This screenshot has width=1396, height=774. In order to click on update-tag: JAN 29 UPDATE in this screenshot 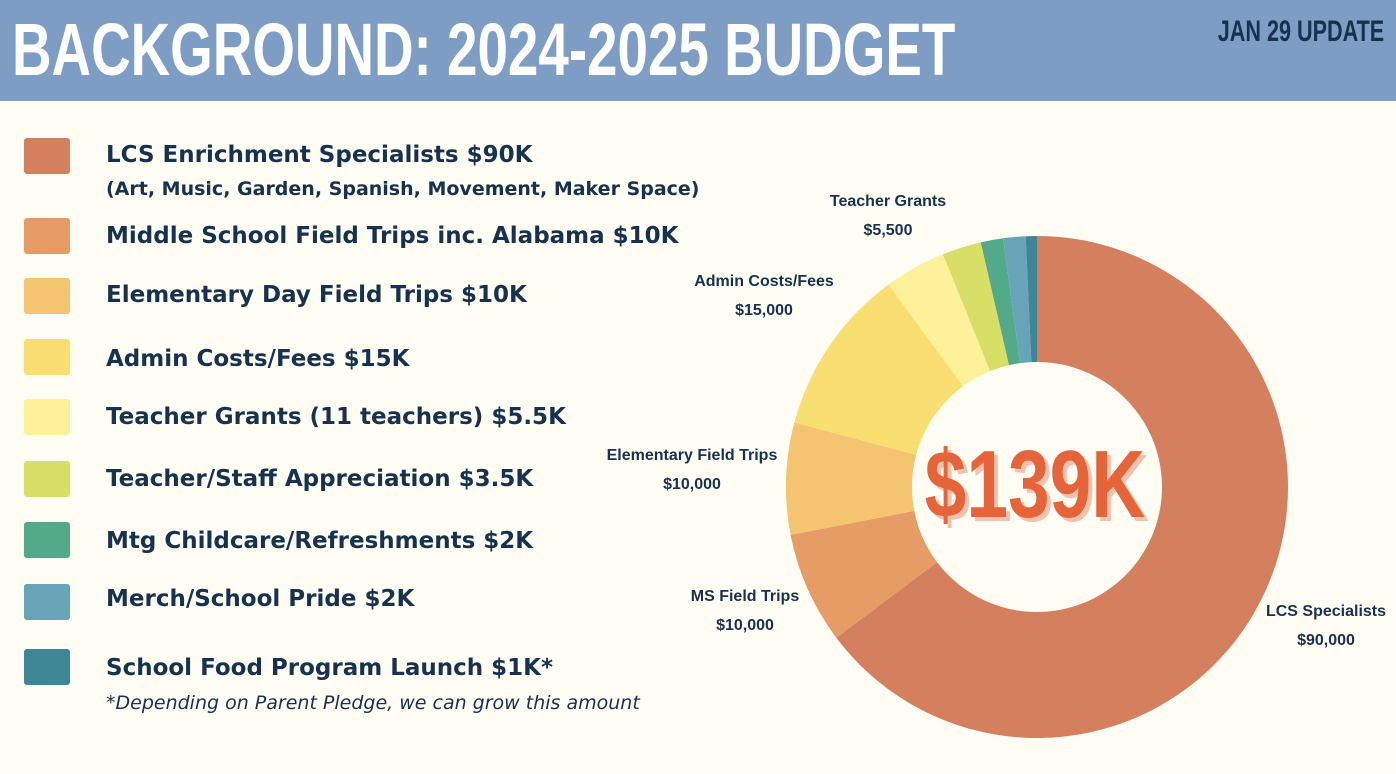, I will do `click(1300, 31)`.